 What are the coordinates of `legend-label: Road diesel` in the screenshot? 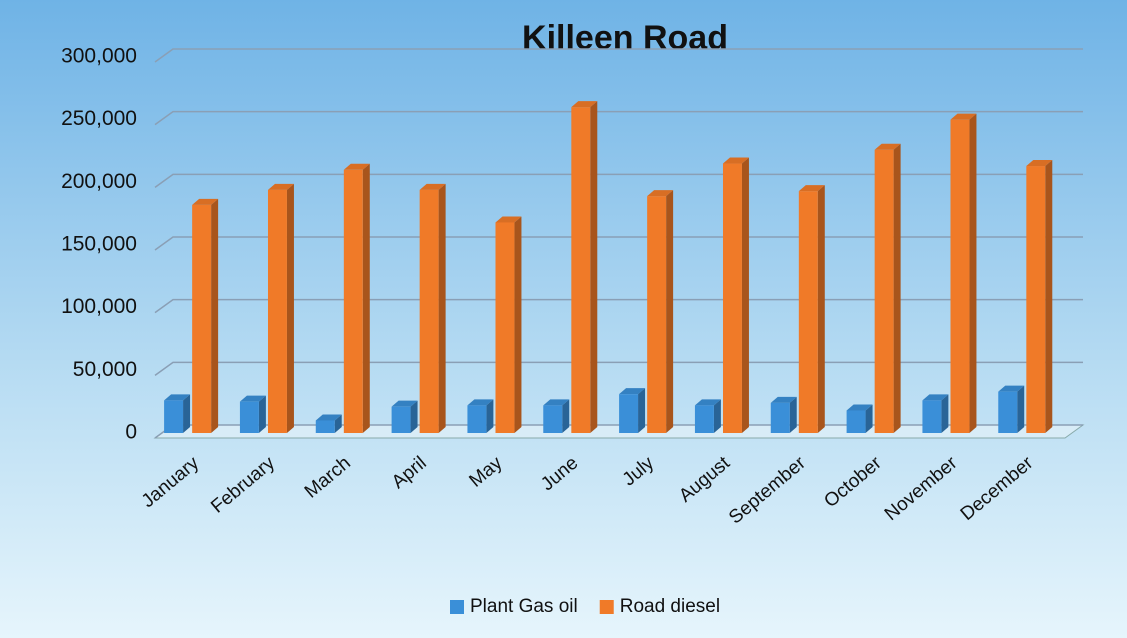 It's located at (670, 606).